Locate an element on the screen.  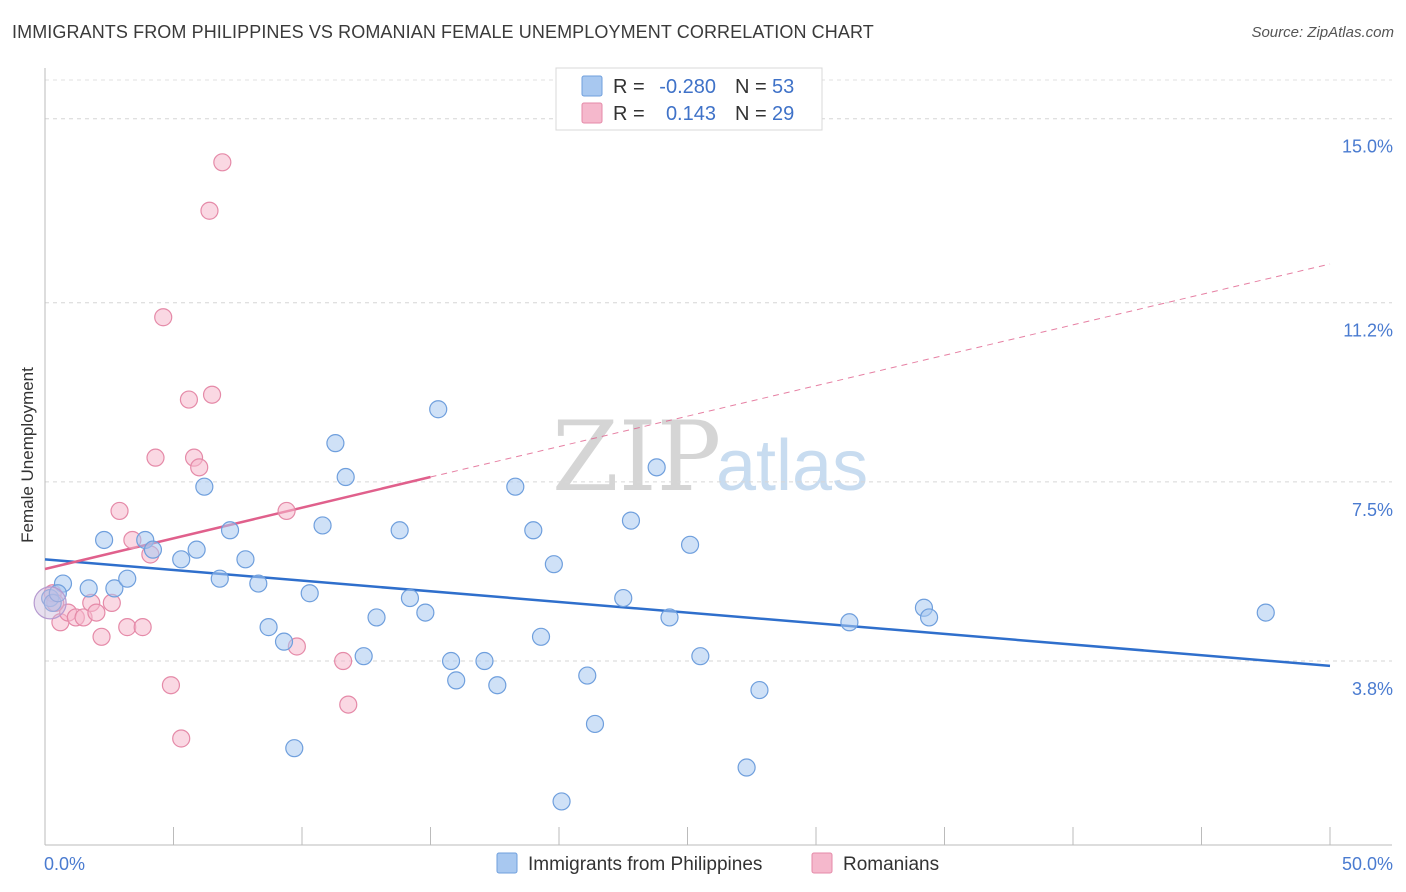
x-tick-label: 50.0% is located at coordinates (1367, 864).